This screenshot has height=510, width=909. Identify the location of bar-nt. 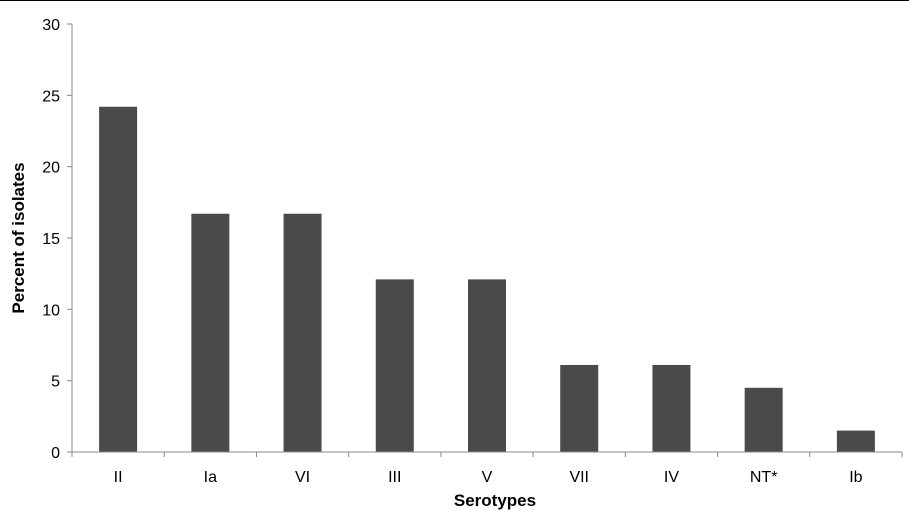
(763, 419).